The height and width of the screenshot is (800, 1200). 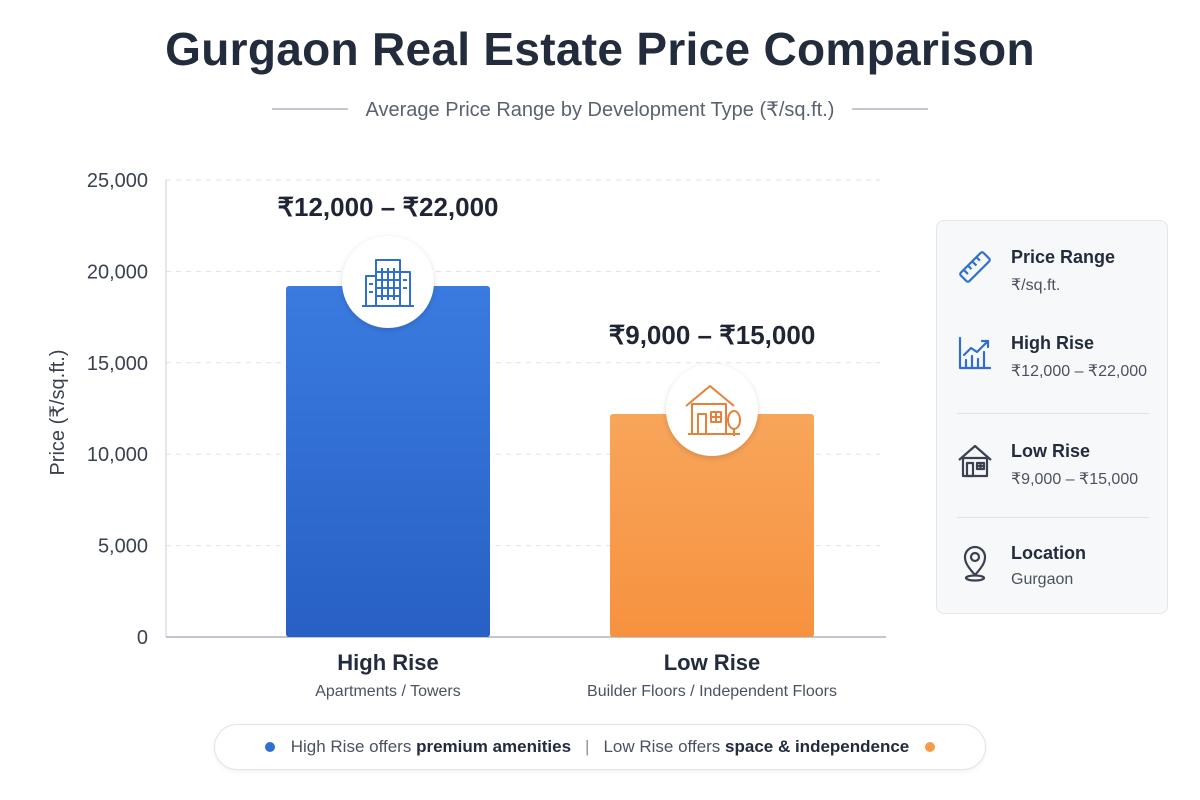 I want to click on legend-value-price-range: ₹/sq.ft., so click(x=1036, y=285).